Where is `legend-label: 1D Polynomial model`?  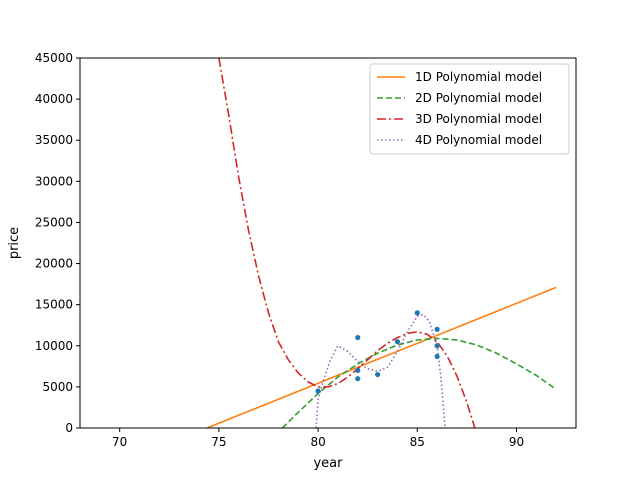
legend-label: 1D Polynomial model is located at coordinates (478, 77).